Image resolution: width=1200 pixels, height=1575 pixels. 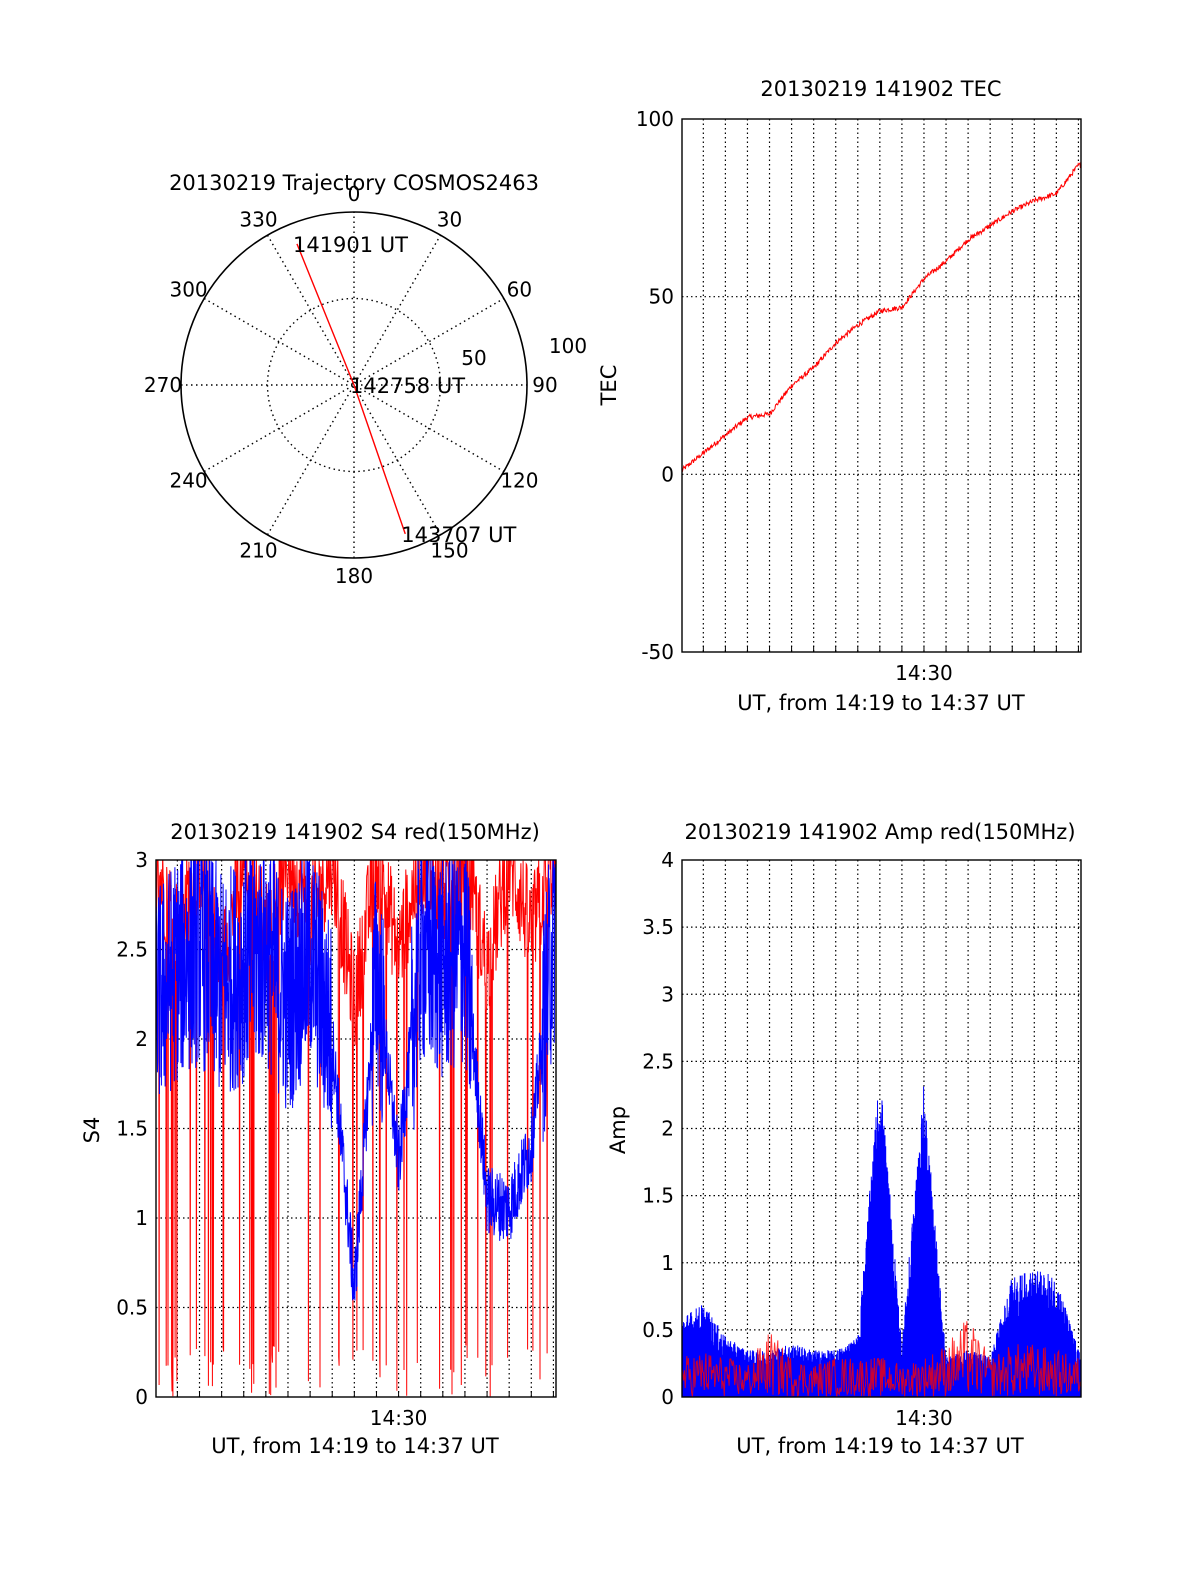 What do you see at coordinates (399, 1418) in the screenshot?
I see `s4-x-tick-label: 14:30` at bounding box center [399, 1418].